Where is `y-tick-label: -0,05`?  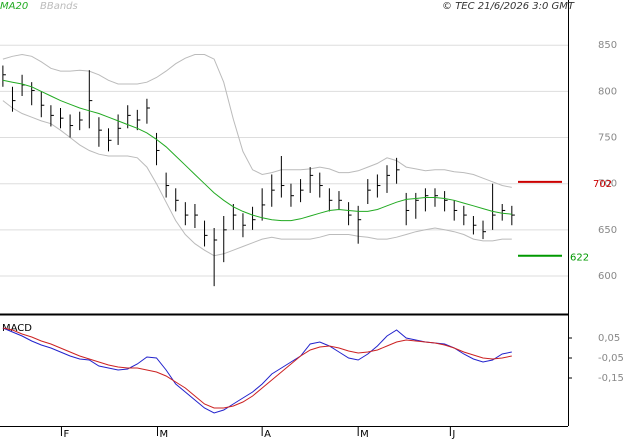 y-tick-label: -0,05 is located at coordinates (611, 358).